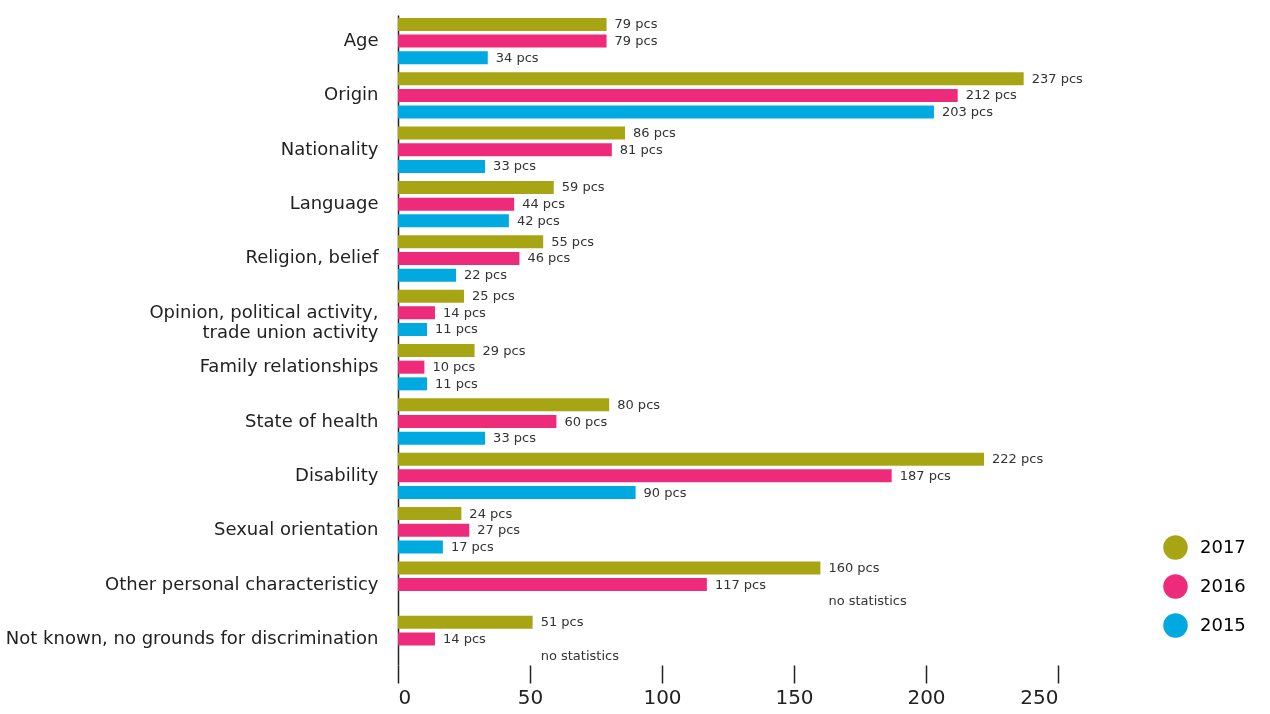 The height and width of the screenshot is (714, 1270). I want to click on data-label: 59 pcs, so click(583, 187).